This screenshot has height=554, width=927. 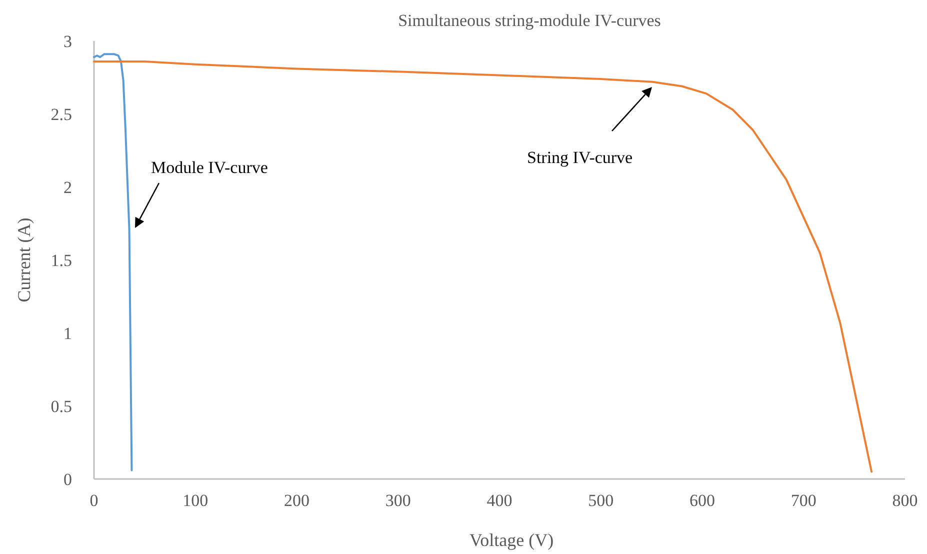 I want to click on x-tick-label: 400, so click(x=499, y=500).